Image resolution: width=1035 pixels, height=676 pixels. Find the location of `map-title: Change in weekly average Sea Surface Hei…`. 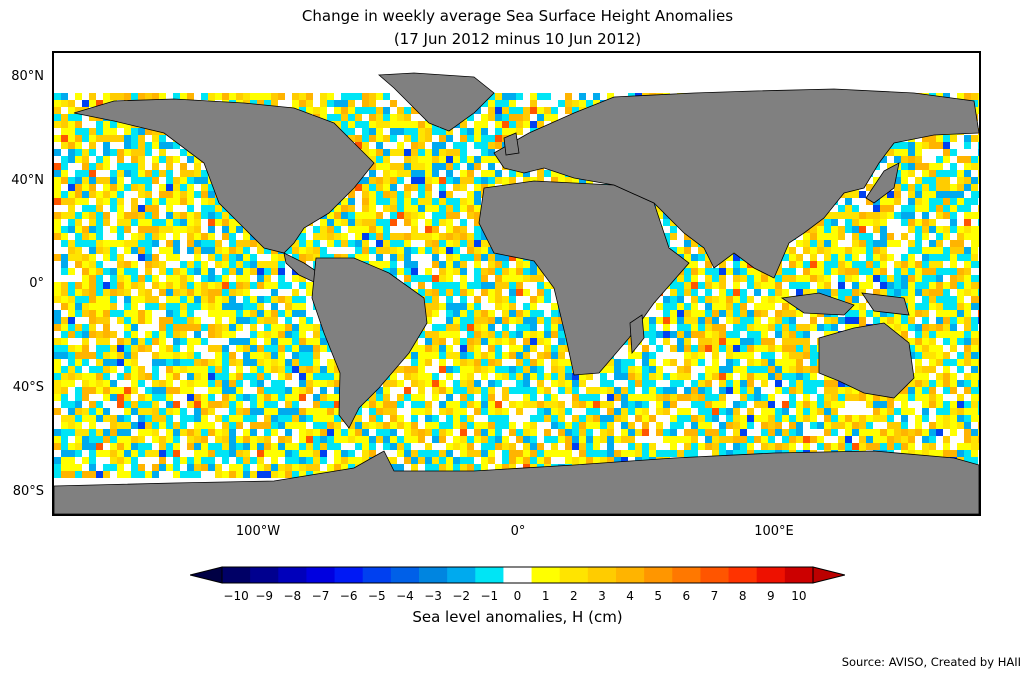

map-title: Change in weekly average Sea Surface Hei… is located at coordinates (517, 16).